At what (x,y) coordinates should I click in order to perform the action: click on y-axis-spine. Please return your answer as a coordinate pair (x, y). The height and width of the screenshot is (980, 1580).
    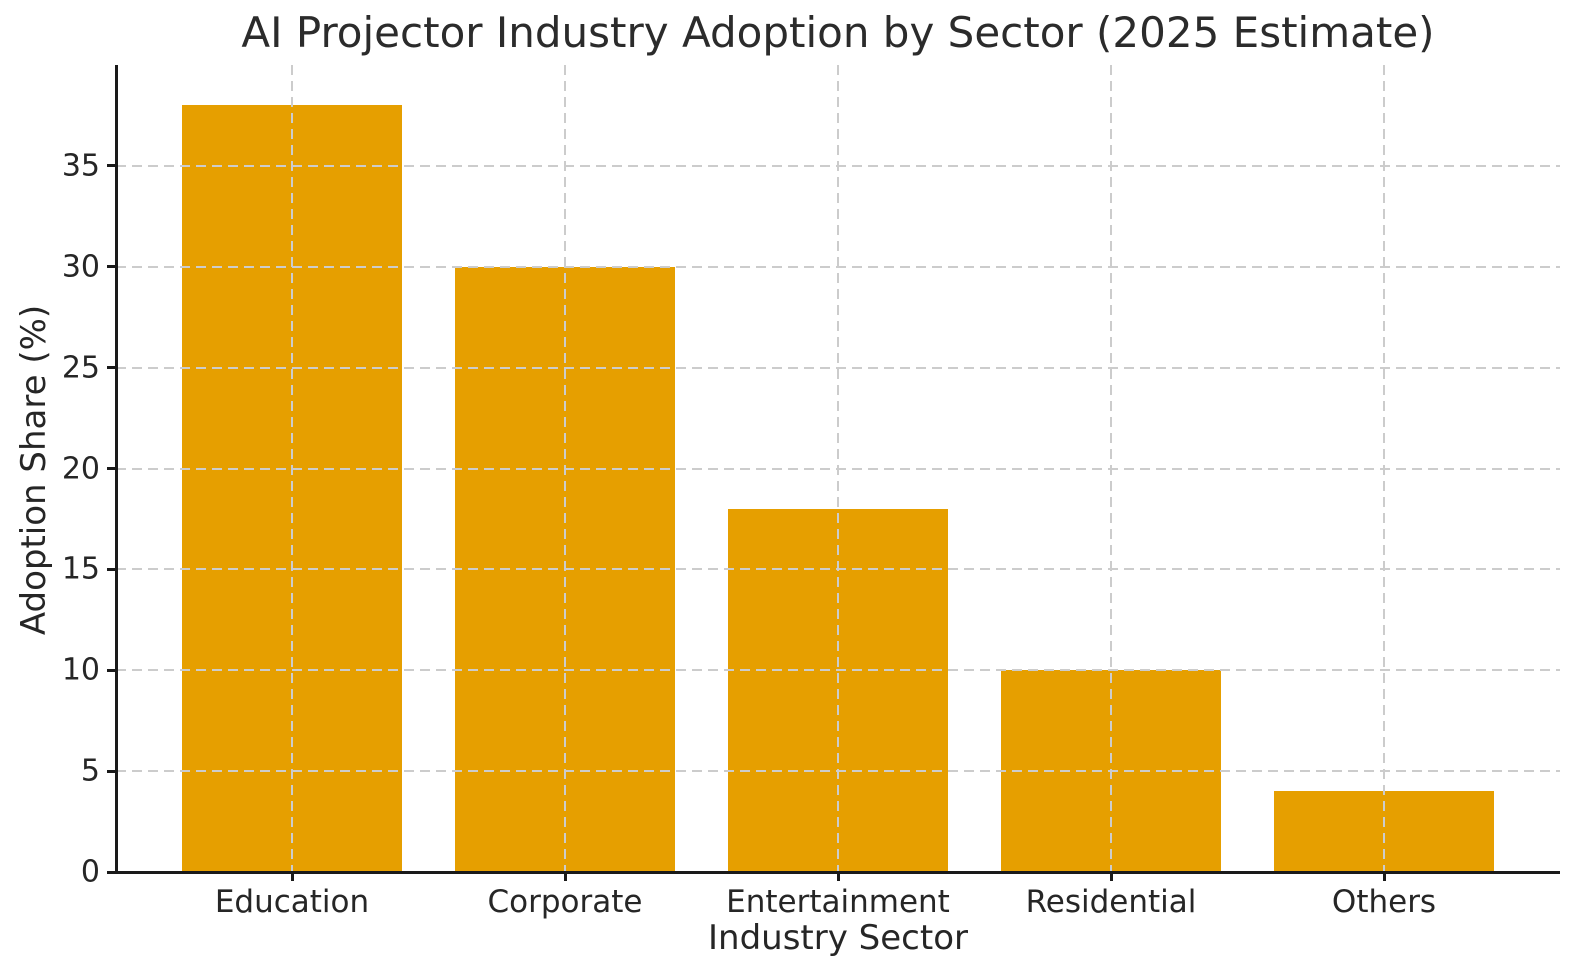
    Looking at the image, I should click on (116, 469).